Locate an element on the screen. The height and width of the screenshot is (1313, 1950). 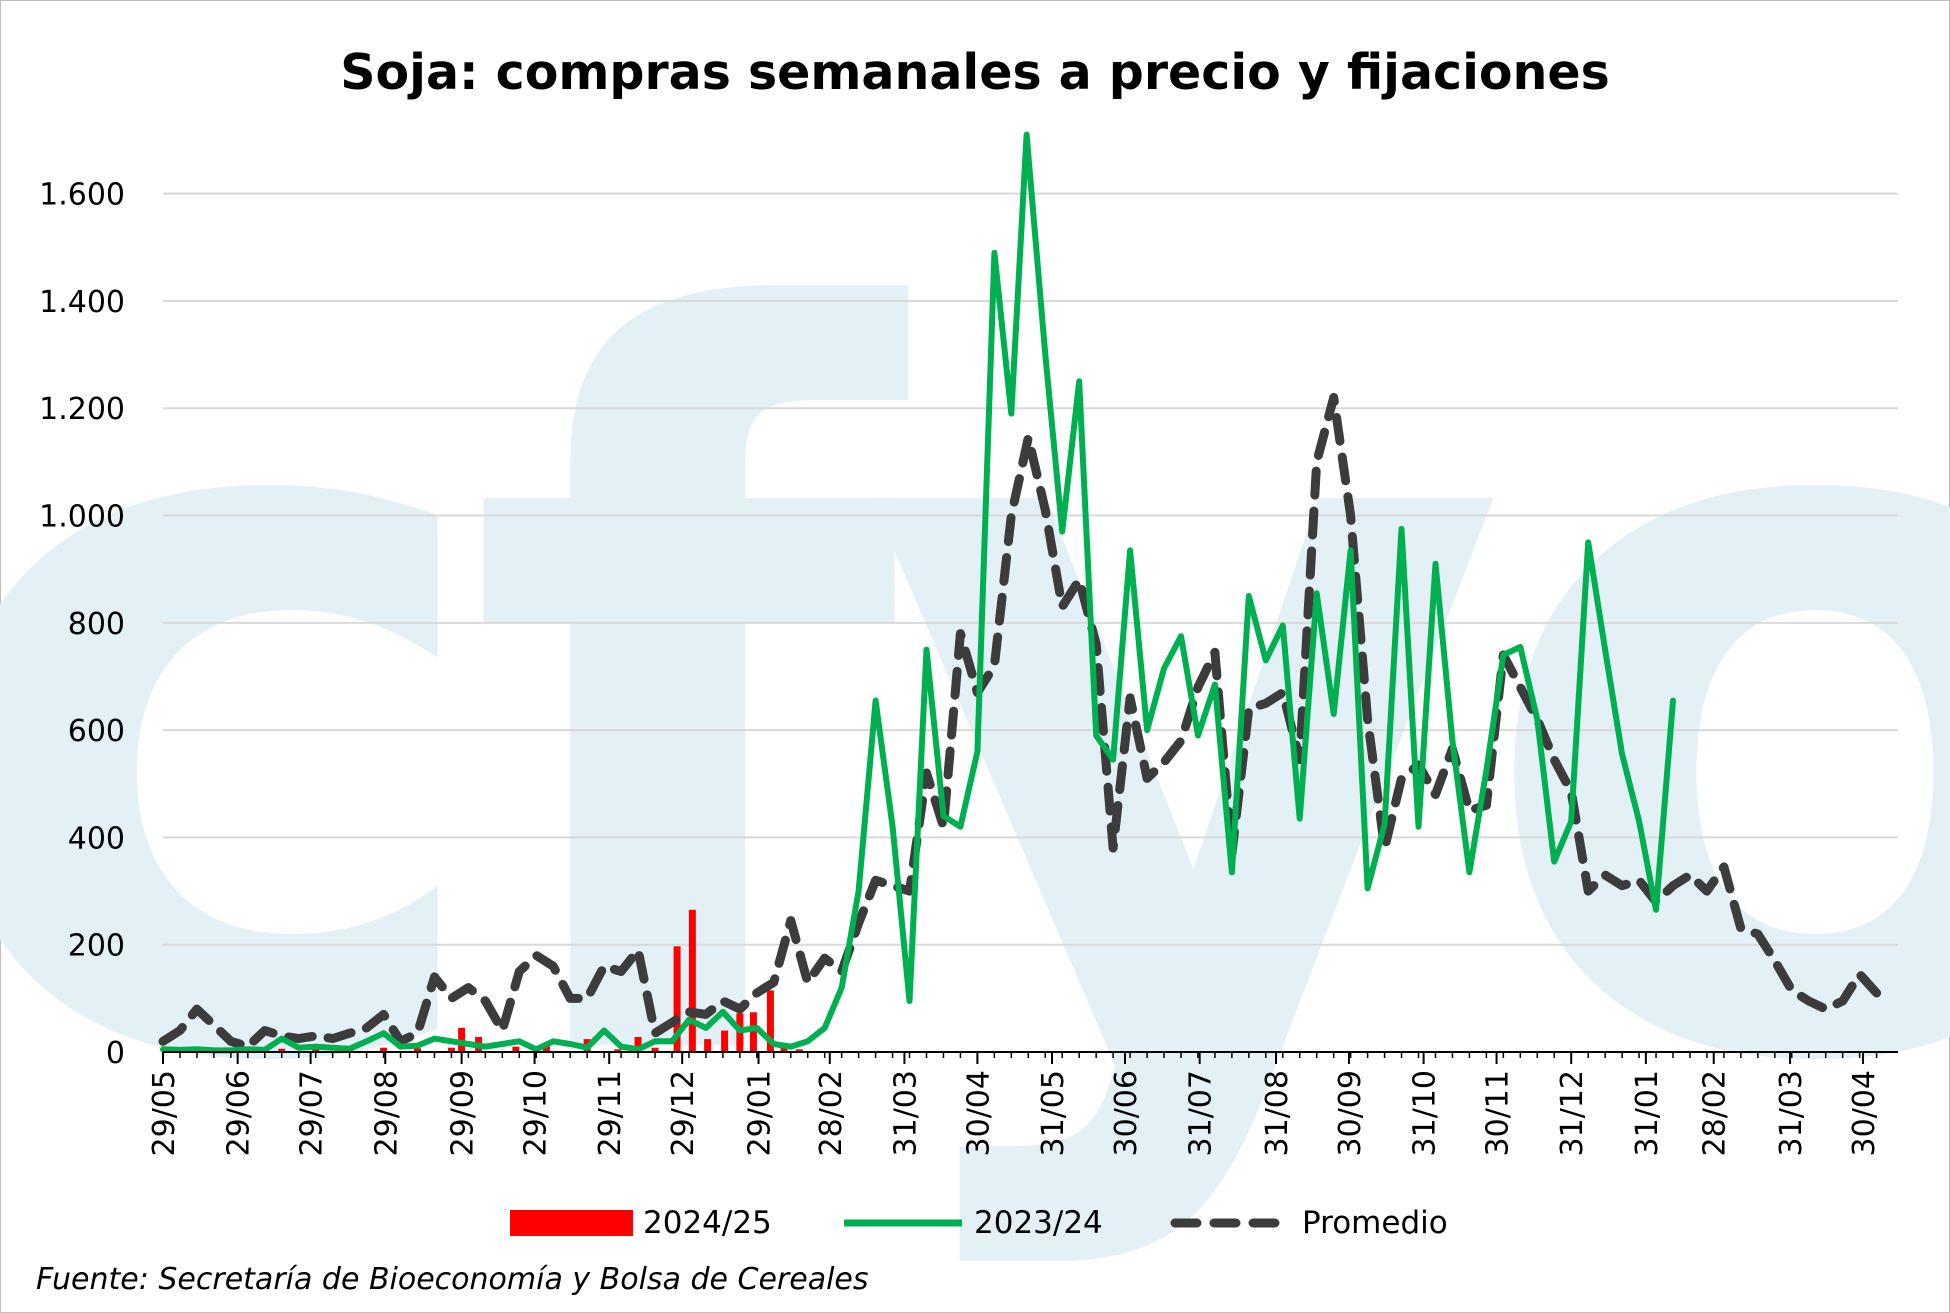
x-tick-label: 30/11 is located at coordinates (1498, 1113).